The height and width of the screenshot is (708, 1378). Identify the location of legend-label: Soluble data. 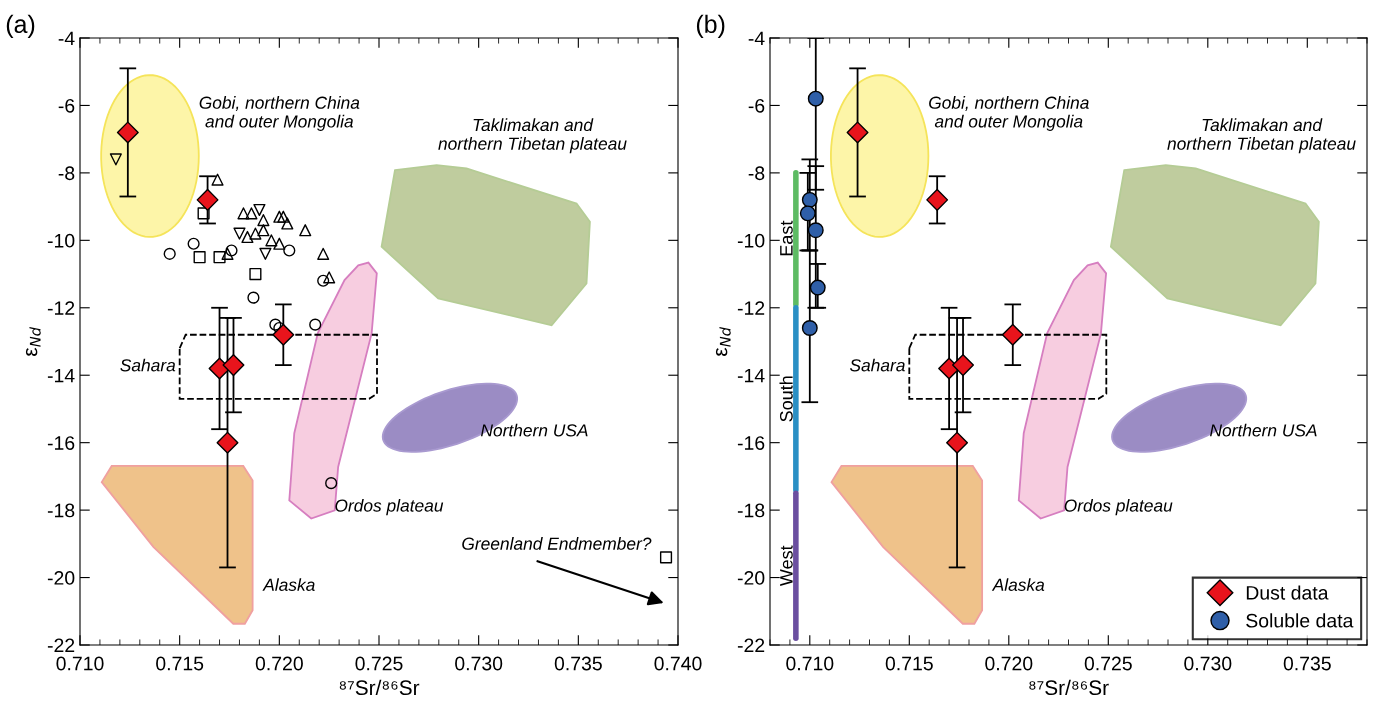
(1300, 620).